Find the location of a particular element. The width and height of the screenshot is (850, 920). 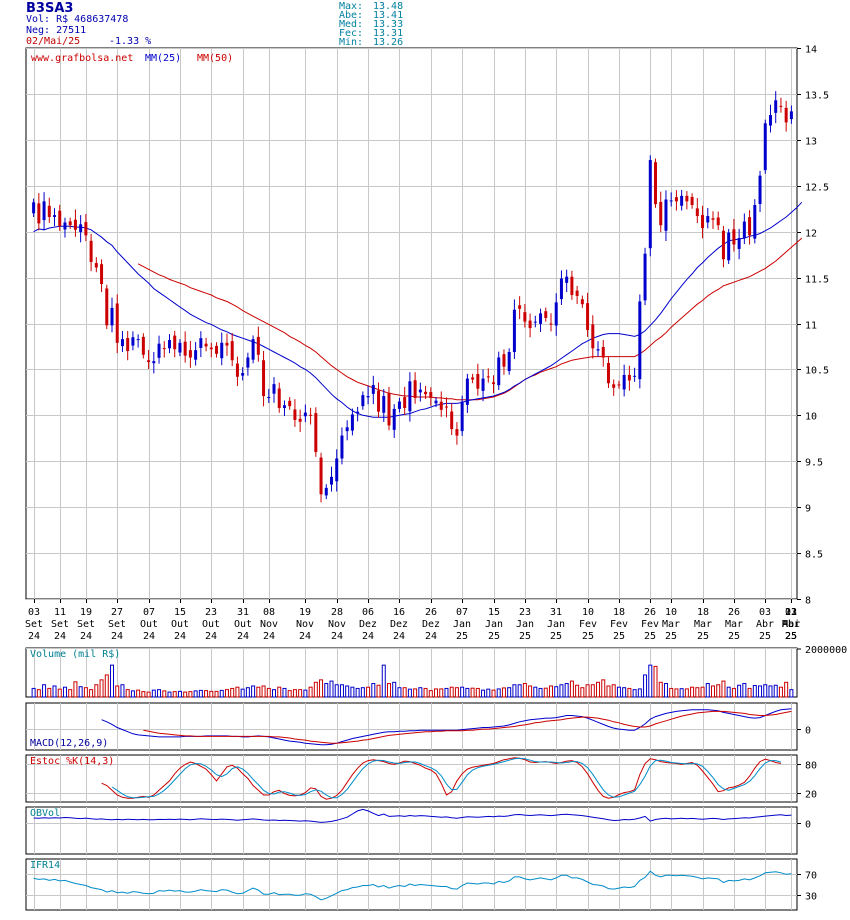

x-tick-day: 23 is located at coordinates (211, 612).